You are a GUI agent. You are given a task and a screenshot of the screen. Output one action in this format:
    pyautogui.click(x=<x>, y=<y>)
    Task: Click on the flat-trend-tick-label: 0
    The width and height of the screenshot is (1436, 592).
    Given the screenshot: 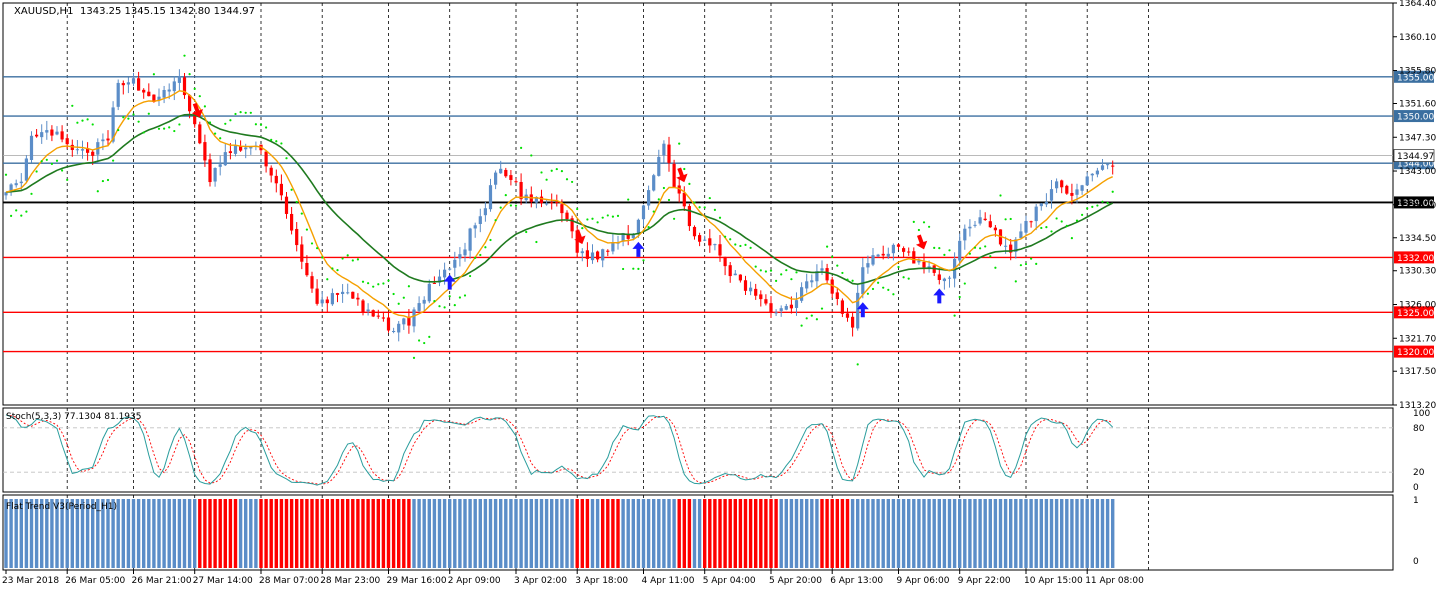 What is the action you would take?
    pyautogui.click(x=1416, y=562)
    